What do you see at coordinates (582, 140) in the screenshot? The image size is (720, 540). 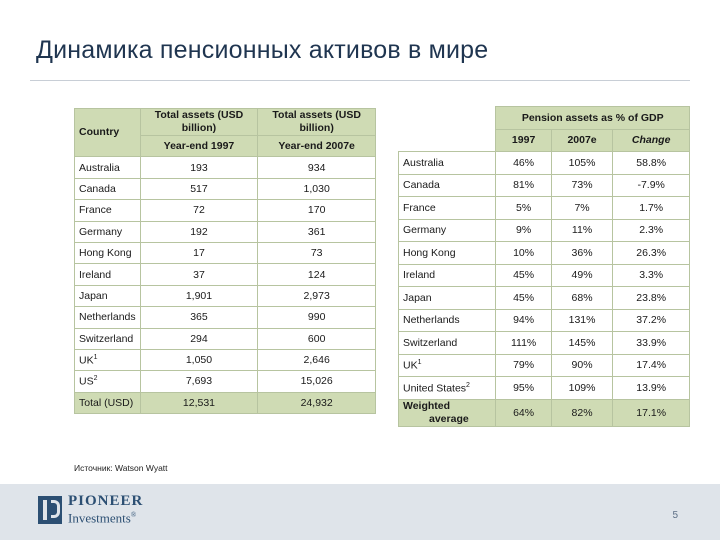 I see `header-2007e: 2007e` at bounding box center [582, 140].